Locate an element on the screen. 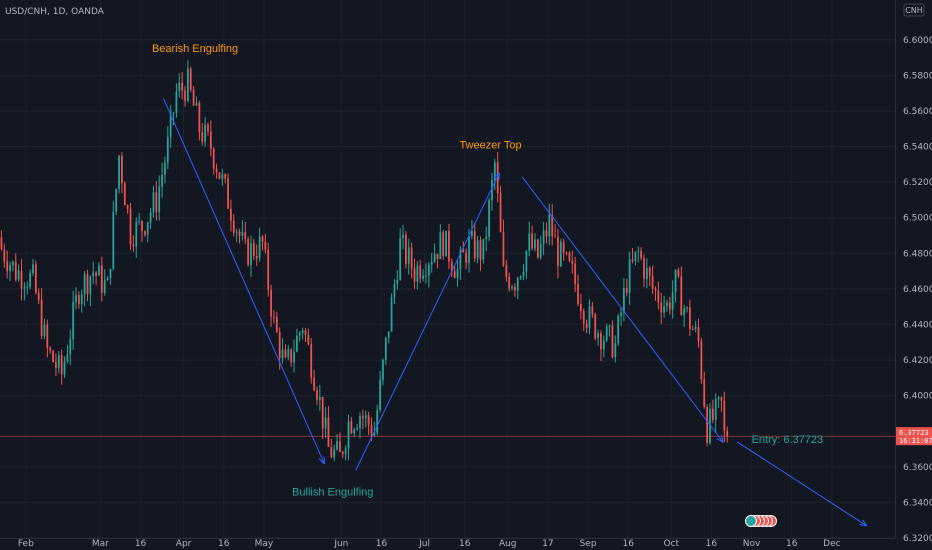  currency-badge: CNH is located at coordinates (914, 10).